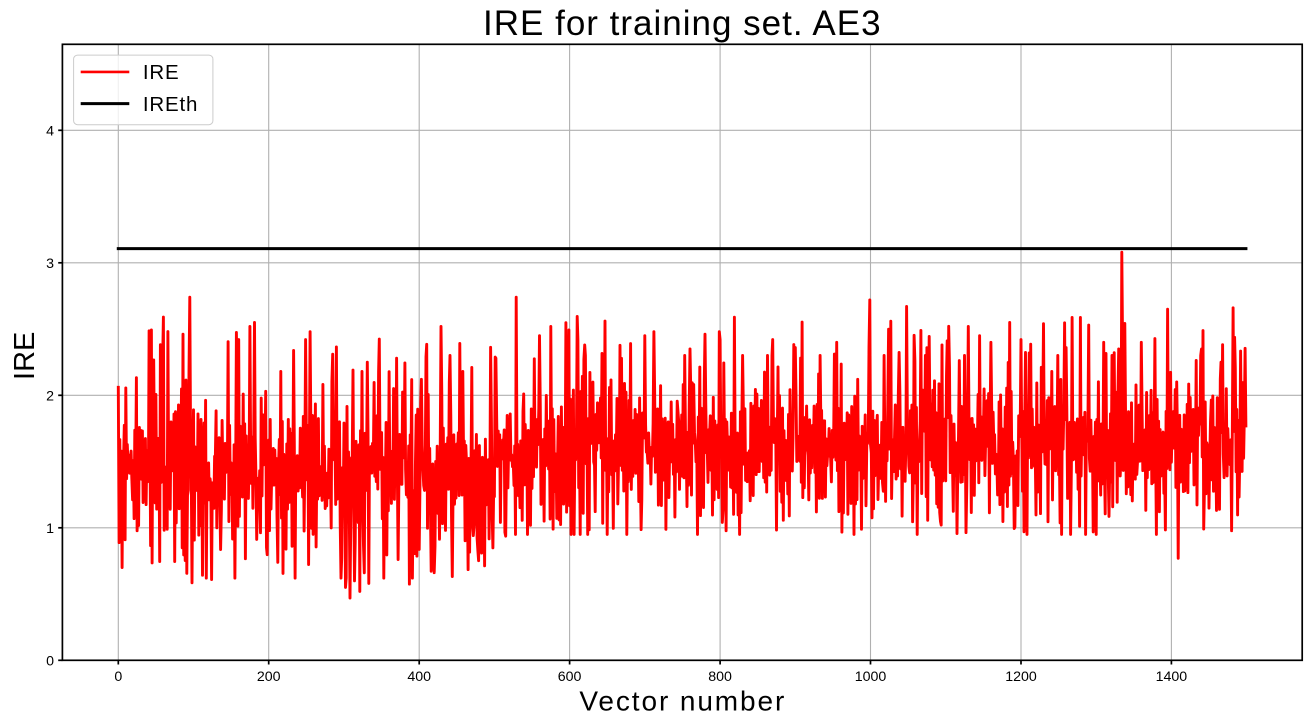  What do you see at coordinates (50, 131) in the screenshot?
I see `svg-text: 4` at bounding box center [50, 131].